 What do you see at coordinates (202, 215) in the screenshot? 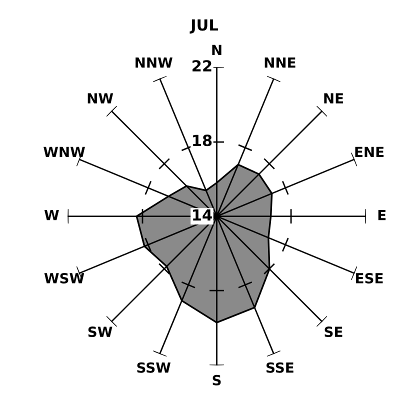
I see `y-tick-label: 14` at bounding box center [202, 215].